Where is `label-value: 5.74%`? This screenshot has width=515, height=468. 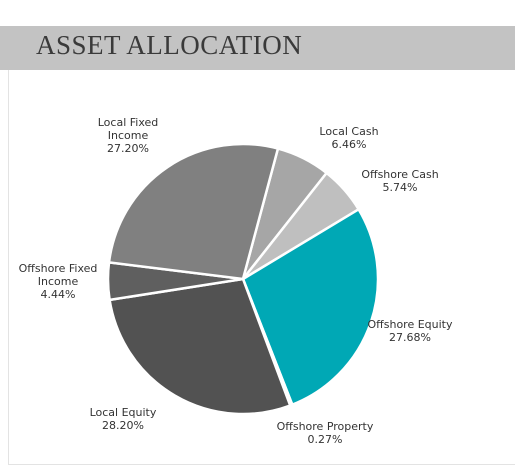
label-value: 5.74% is located at coordinates (400, 187).